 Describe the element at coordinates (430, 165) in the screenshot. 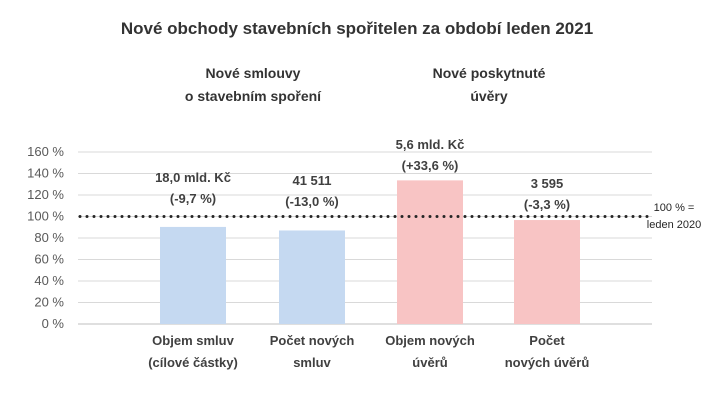

I see `data-label-2-line-1: (+33,6 %)` at that location.